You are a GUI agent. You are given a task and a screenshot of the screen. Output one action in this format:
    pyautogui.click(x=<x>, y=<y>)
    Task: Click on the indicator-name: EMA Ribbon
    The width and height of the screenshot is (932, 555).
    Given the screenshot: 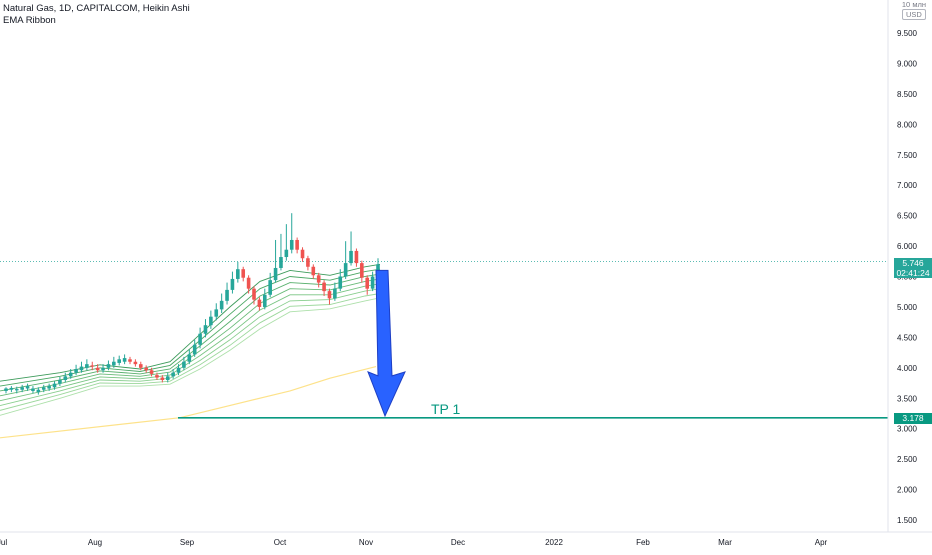 What is the action you would take?
    pyautogui.click(x=29, y=20)
    